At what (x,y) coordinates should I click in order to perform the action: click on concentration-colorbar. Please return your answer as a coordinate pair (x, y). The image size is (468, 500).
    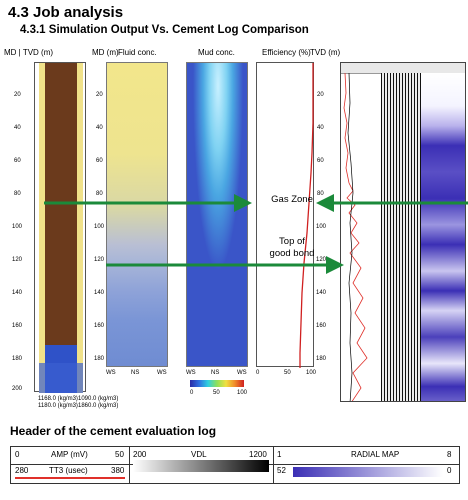
    Looking at the image, I should click on (217, 383).